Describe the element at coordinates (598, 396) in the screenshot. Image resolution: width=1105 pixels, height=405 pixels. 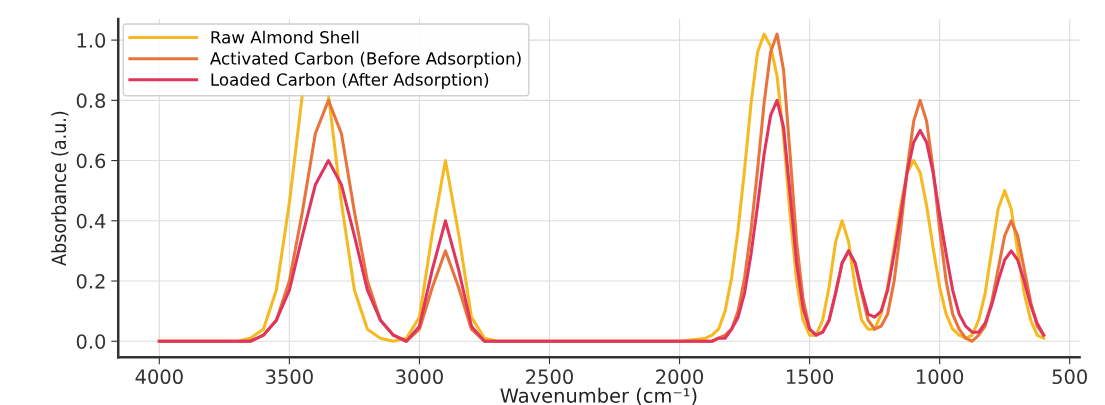
I see `x-axis-title: Wavenumber (cm⁻¹)` at that location.